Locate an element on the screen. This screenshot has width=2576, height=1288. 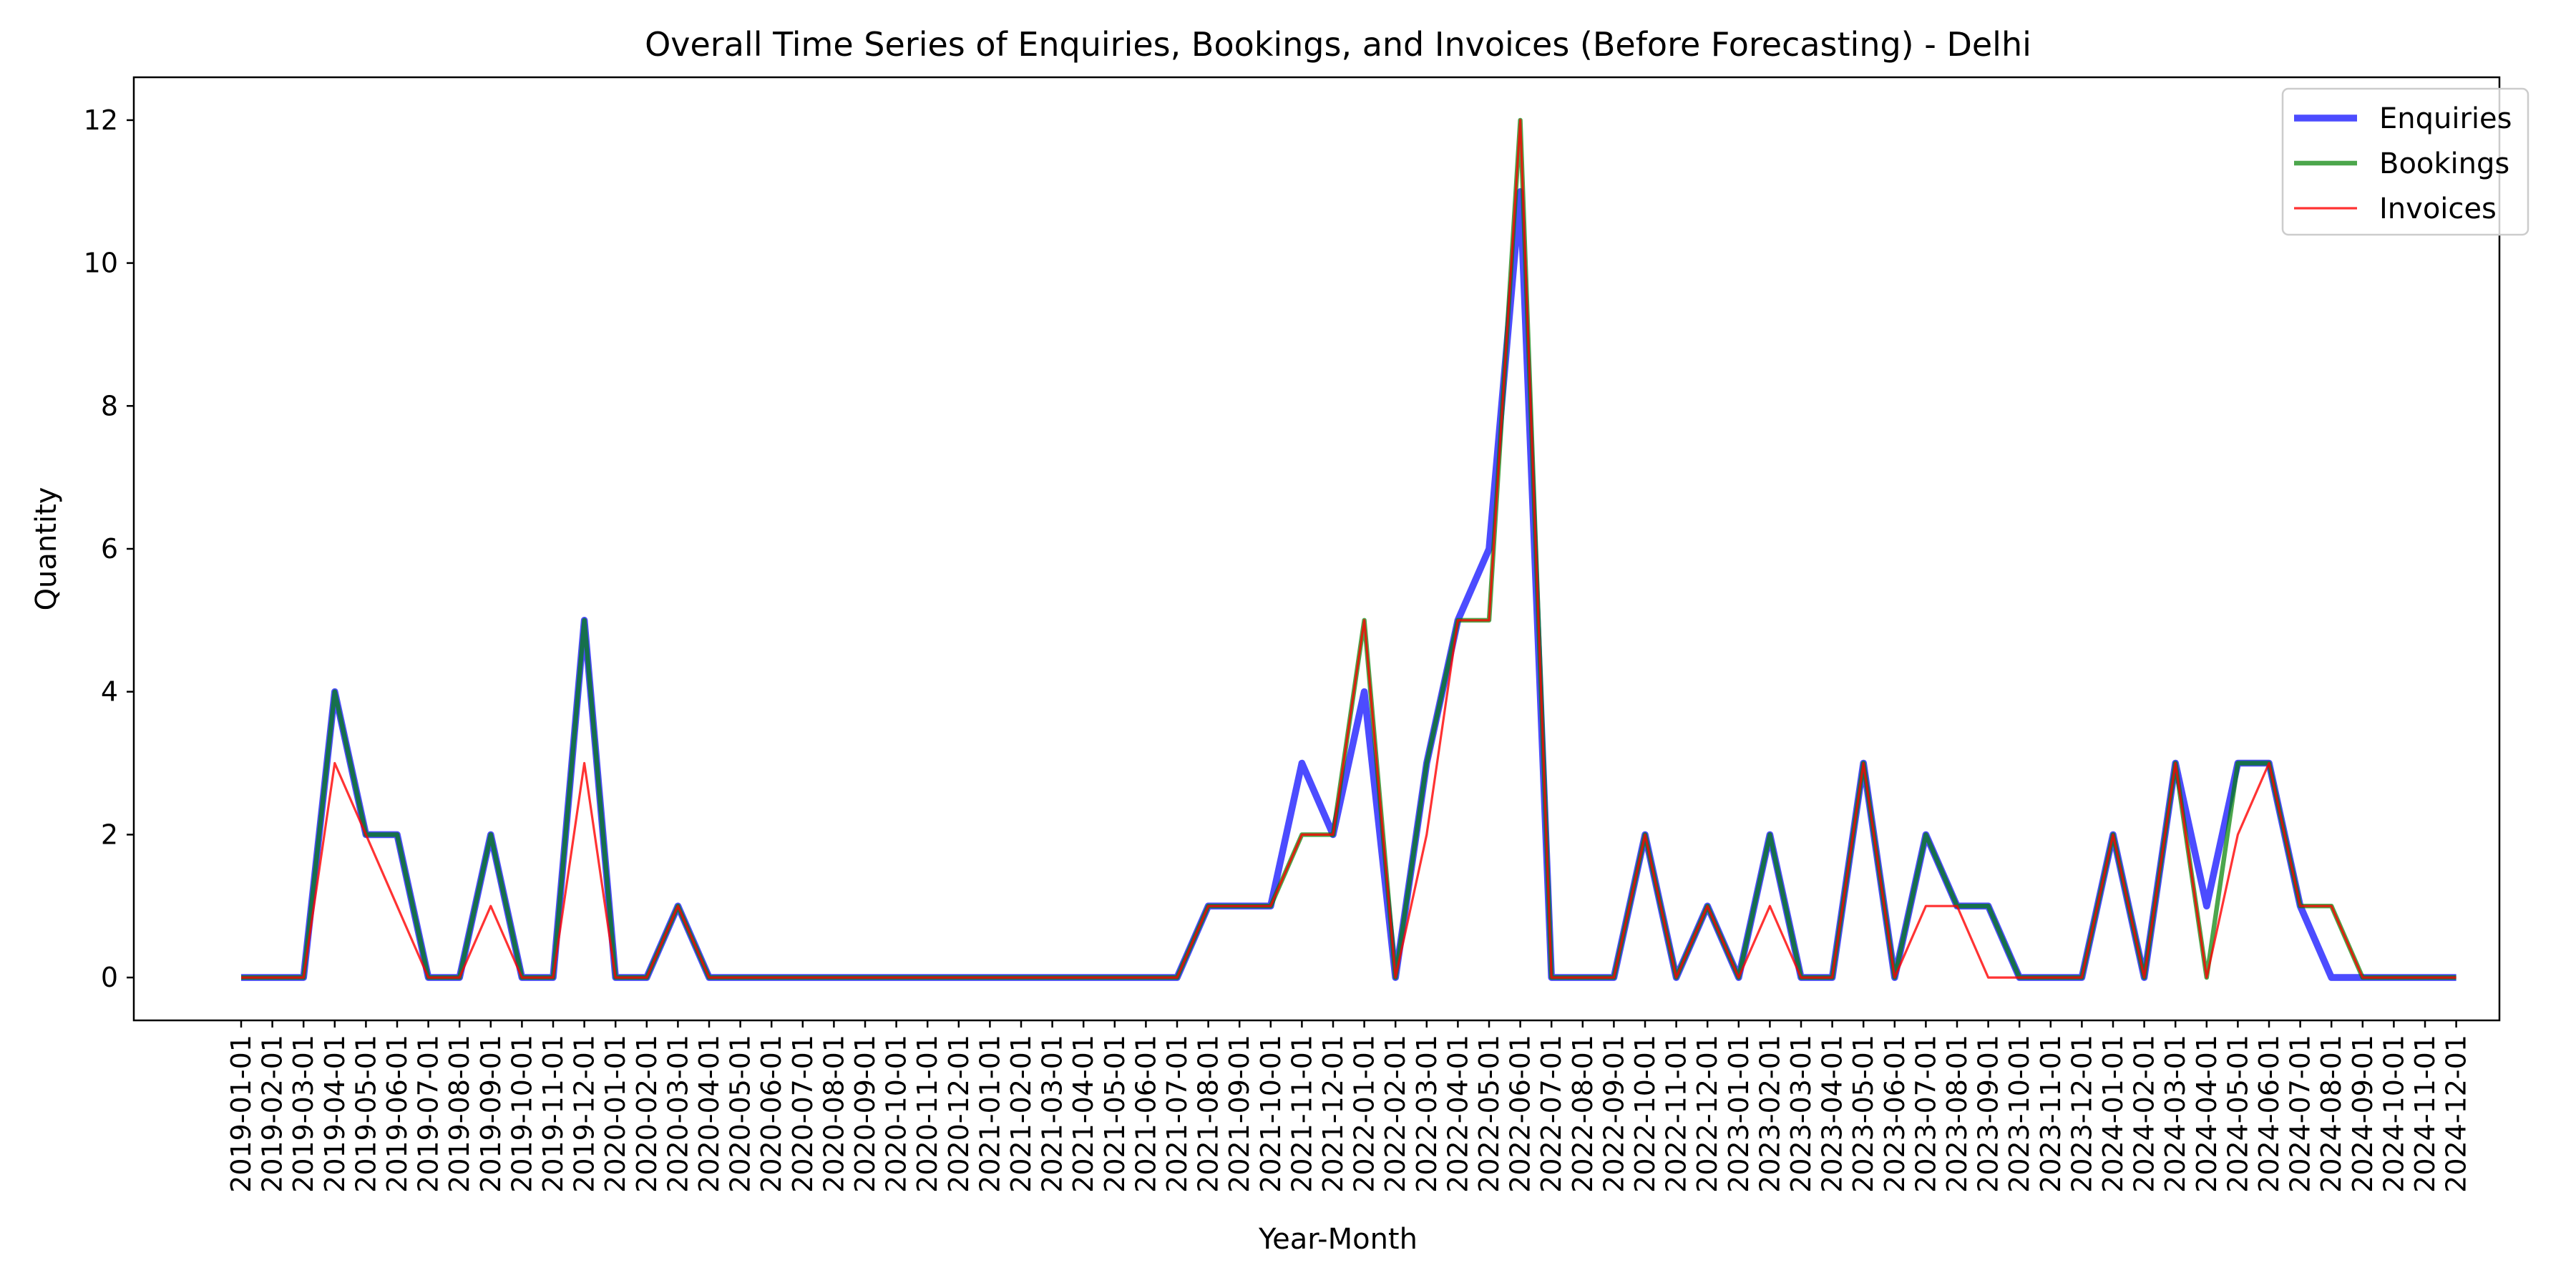
y-tick-label: 8 is located at coordinates (109, 405).